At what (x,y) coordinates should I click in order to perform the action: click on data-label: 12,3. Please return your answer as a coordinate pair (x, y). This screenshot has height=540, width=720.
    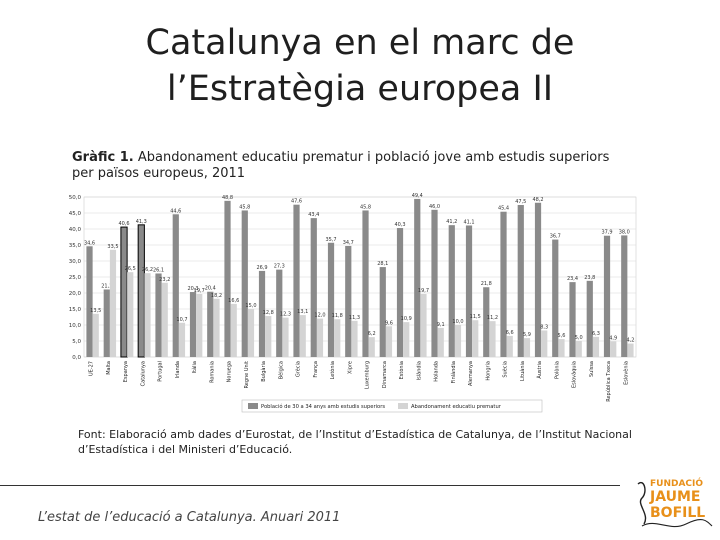
    Looking at the image, I should click on (285, 315).